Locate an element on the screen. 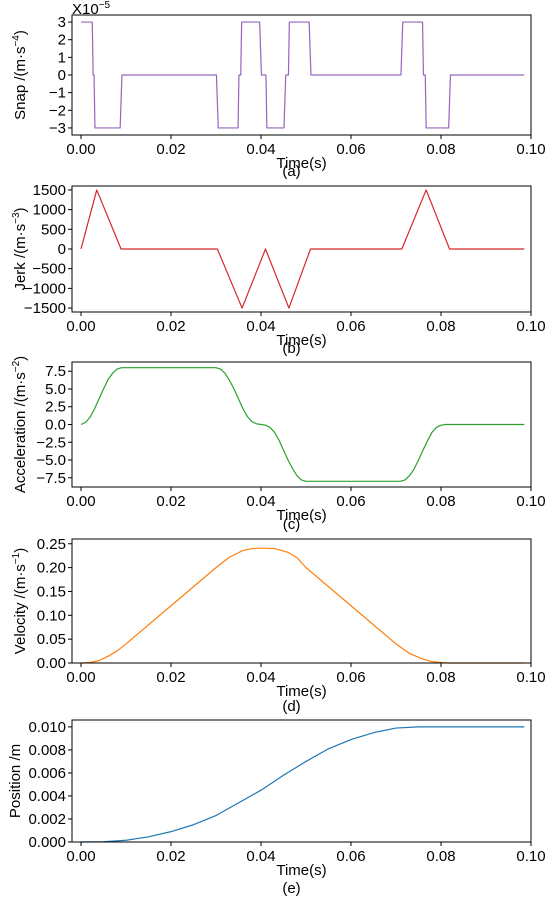  y-axis-label-main: Velocity /(m·s is located at coordinates (20, 609).